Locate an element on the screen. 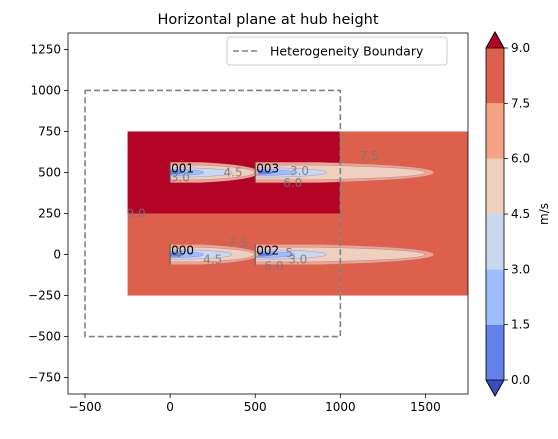 This screenshot has height=439, width=558. colorbar-tick-label: 6.0 is located at coordinates (520, 159).